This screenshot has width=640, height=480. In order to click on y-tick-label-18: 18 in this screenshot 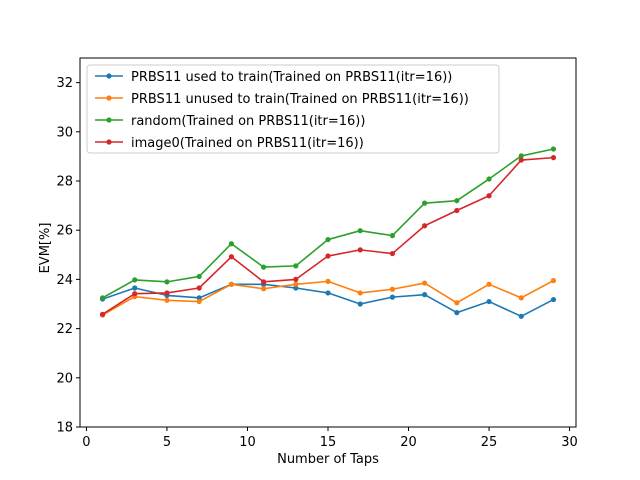, I will do `click(64, 428)`.